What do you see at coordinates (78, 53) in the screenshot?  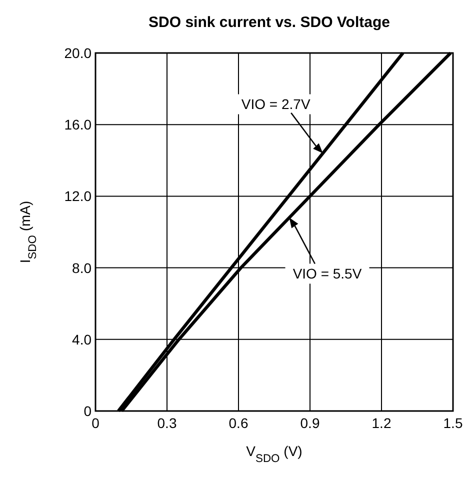 I see `y-tick-label: 20.0` at bounding box center [78, 53].